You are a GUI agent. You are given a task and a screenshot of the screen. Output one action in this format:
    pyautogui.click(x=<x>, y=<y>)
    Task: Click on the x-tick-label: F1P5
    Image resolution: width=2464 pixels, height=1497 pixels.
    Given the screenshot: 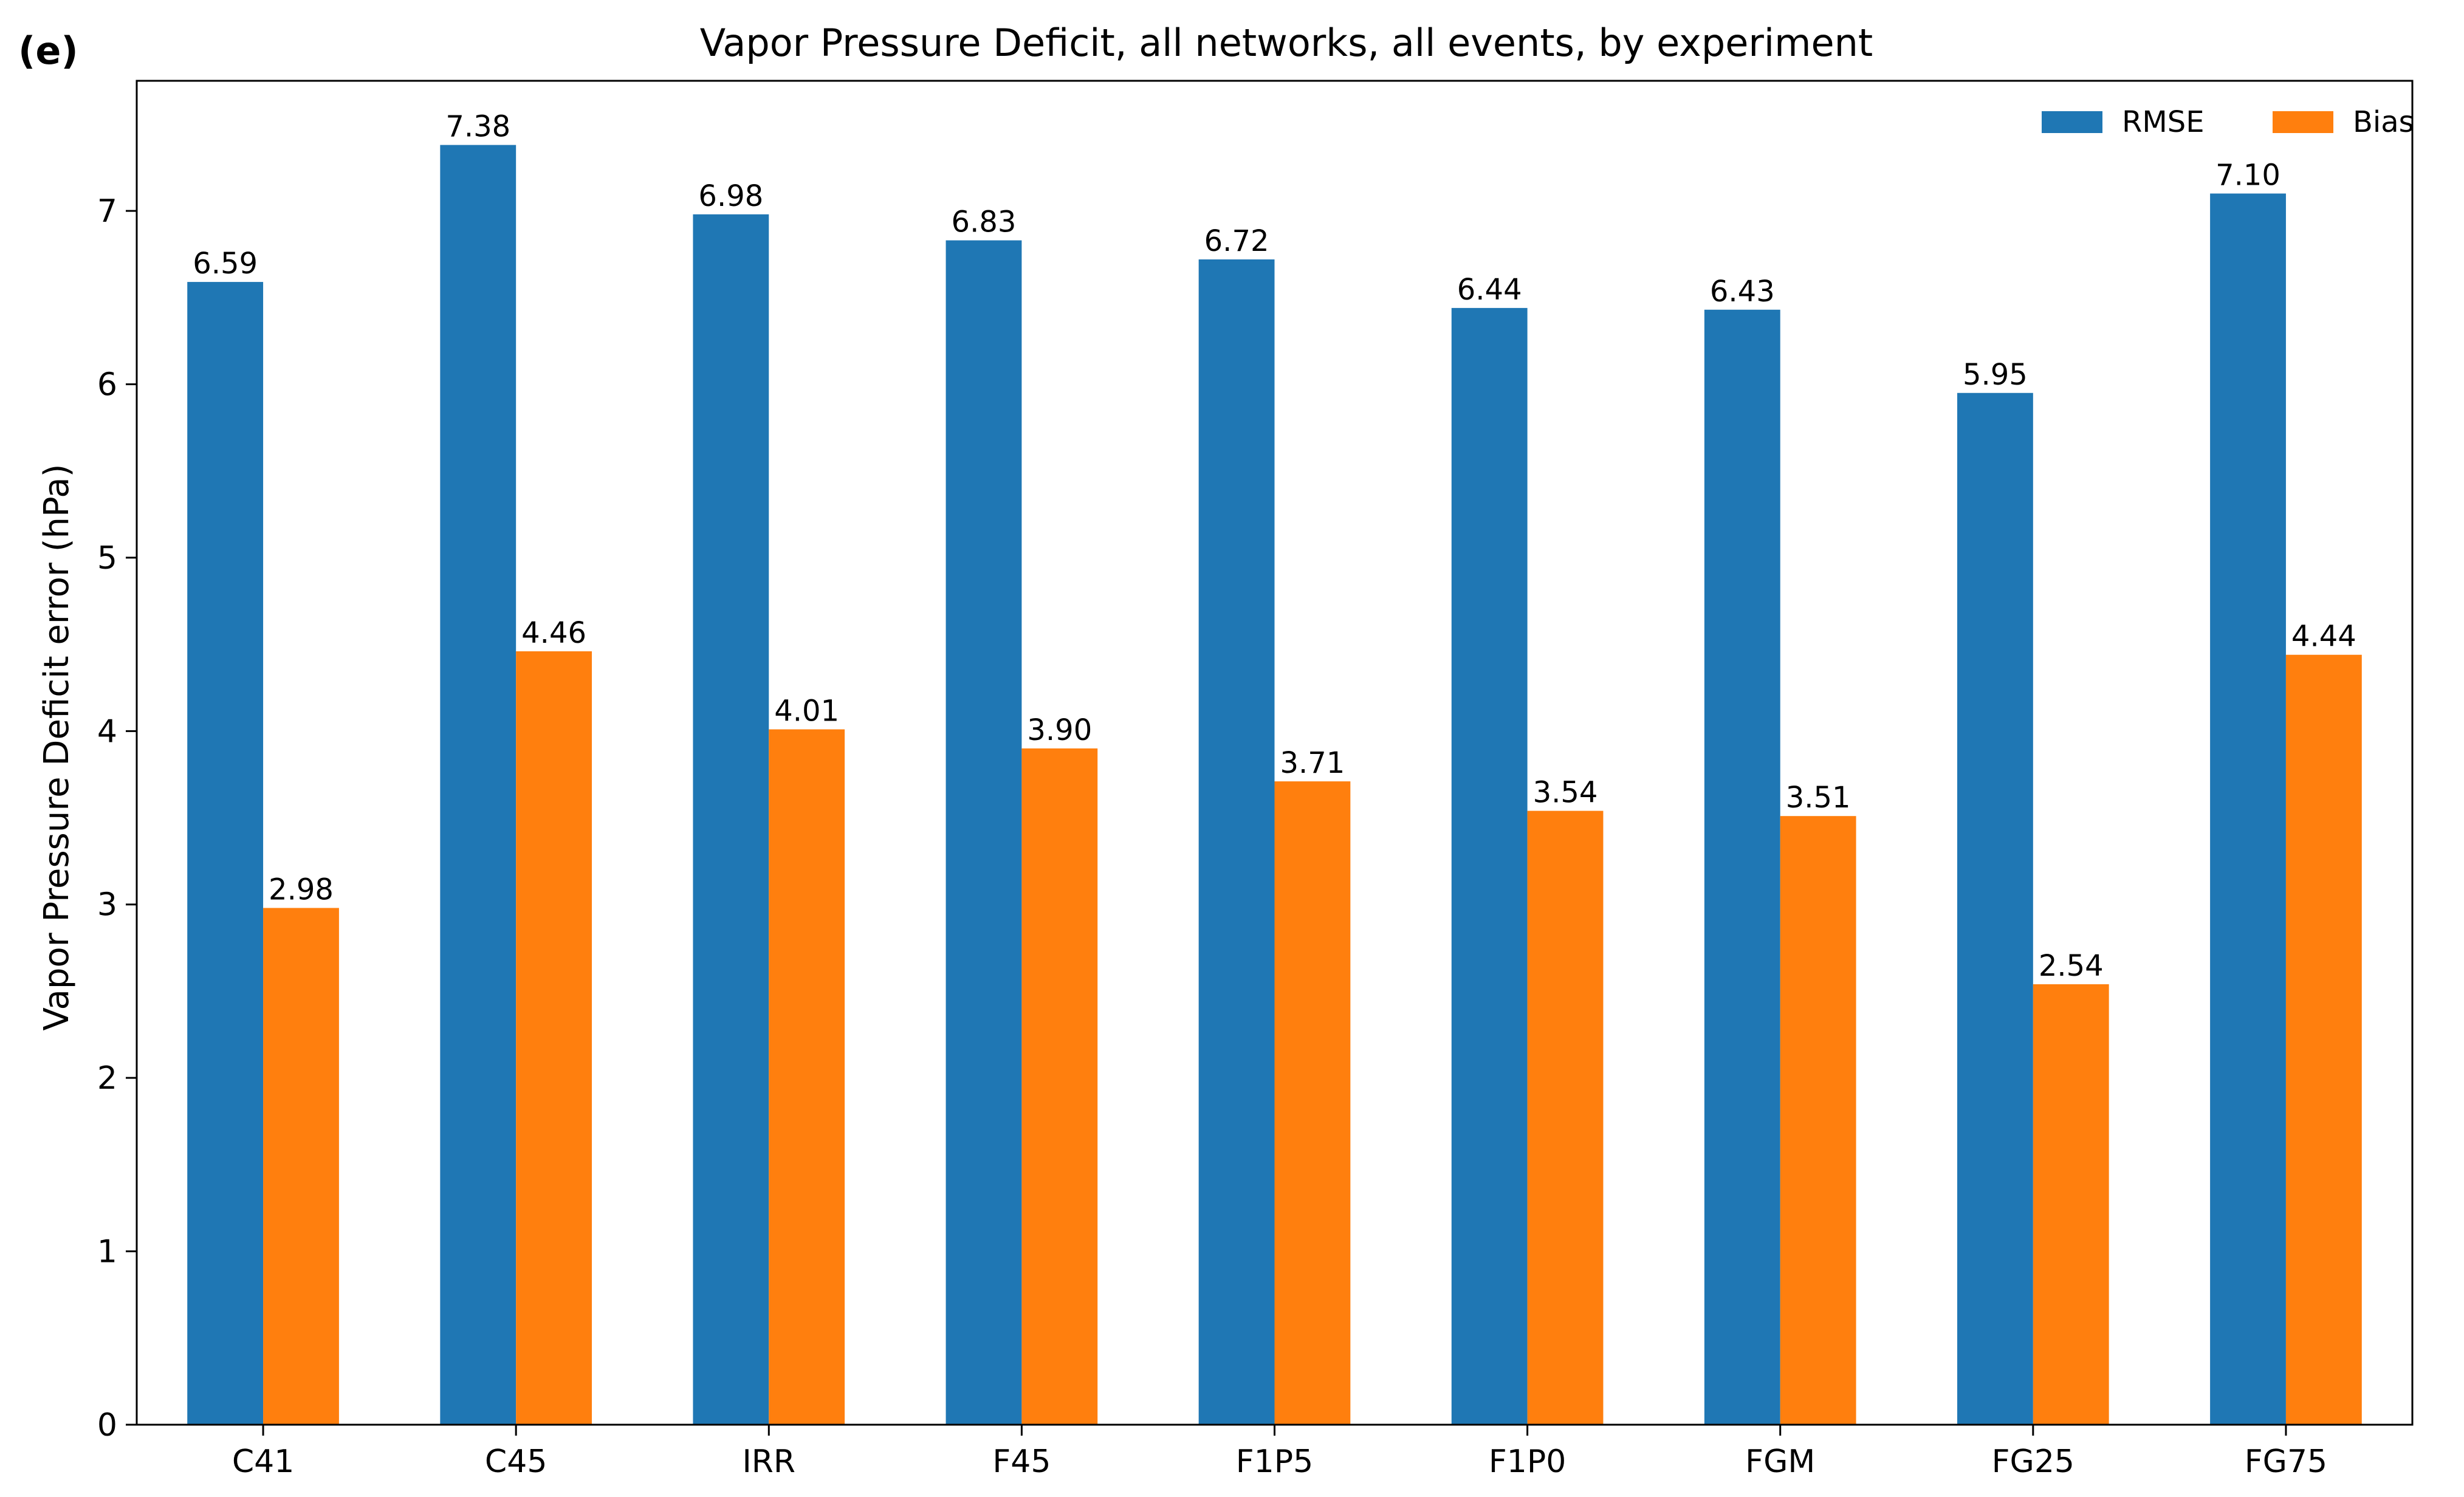 What is the action you would take?
    pyautogui.click(x=1275, y=1462)
    